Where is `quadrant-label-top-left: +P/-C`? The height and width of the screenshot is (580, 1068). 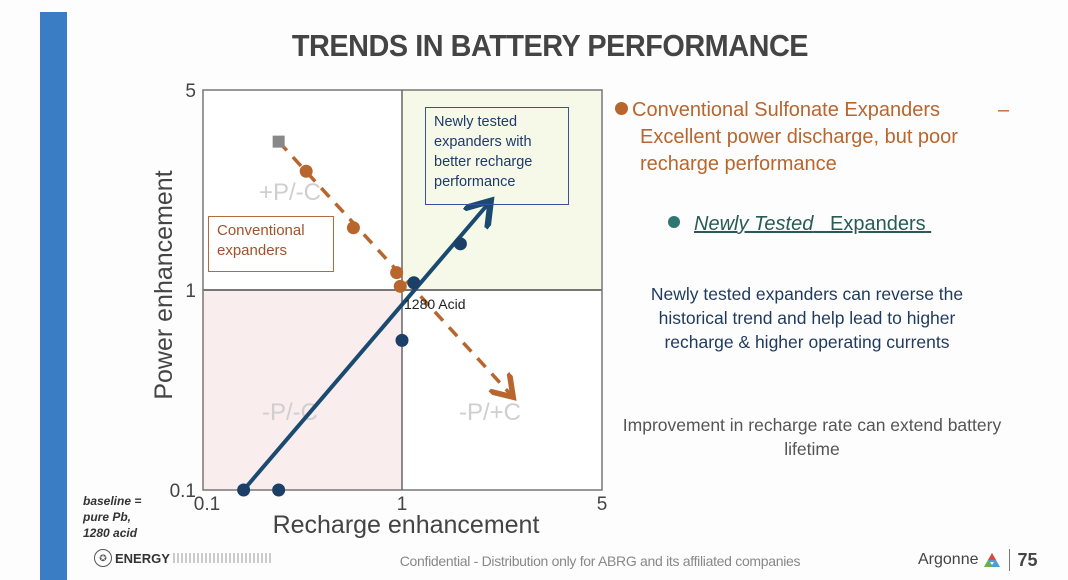 quadrant-label-top-left: +P/-C is located at coordinates (290, 192).